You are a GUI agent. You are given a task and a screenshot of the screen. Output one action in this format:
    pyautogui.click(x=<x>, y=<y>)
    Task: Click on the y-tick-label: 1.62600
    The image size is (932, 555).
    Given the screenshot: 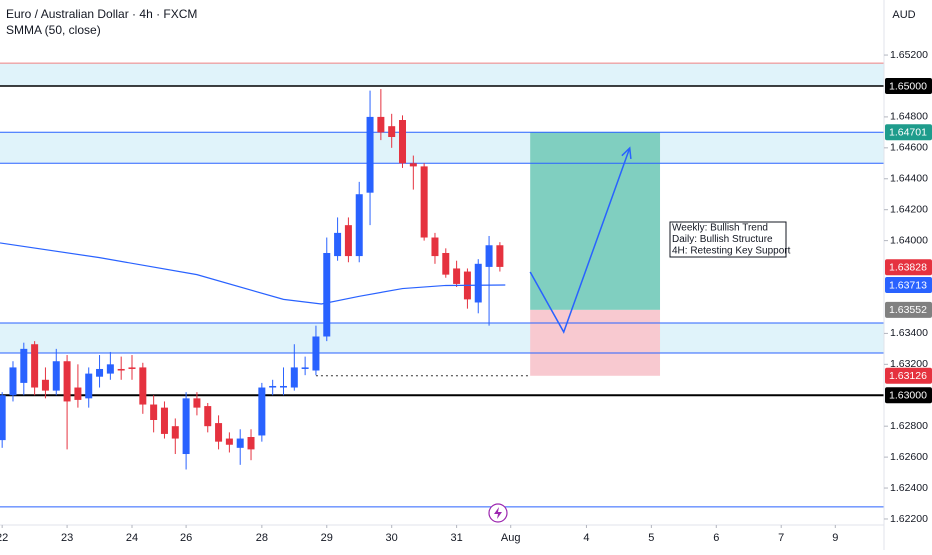 What is the action you would take?
    pyautogui.click(x=909, y=457)
    